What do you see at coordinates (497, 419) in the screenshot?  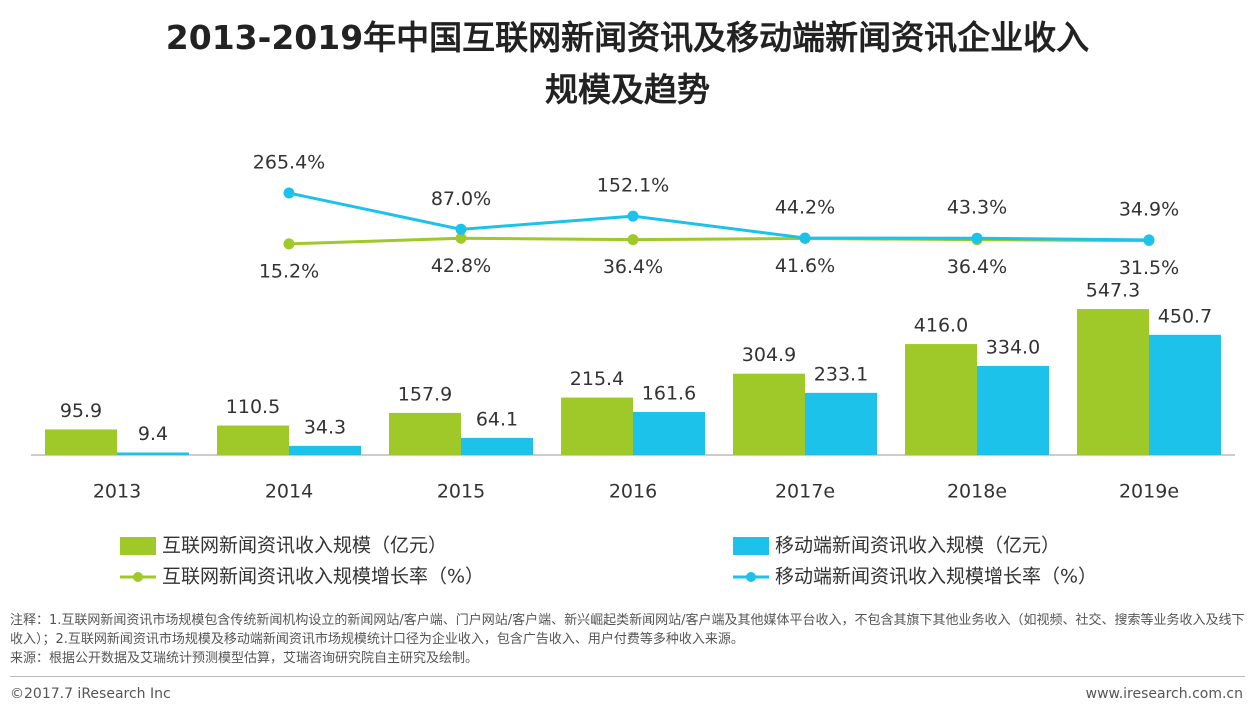 I see `data-label: 64.1` at bounding box center [497, 419].